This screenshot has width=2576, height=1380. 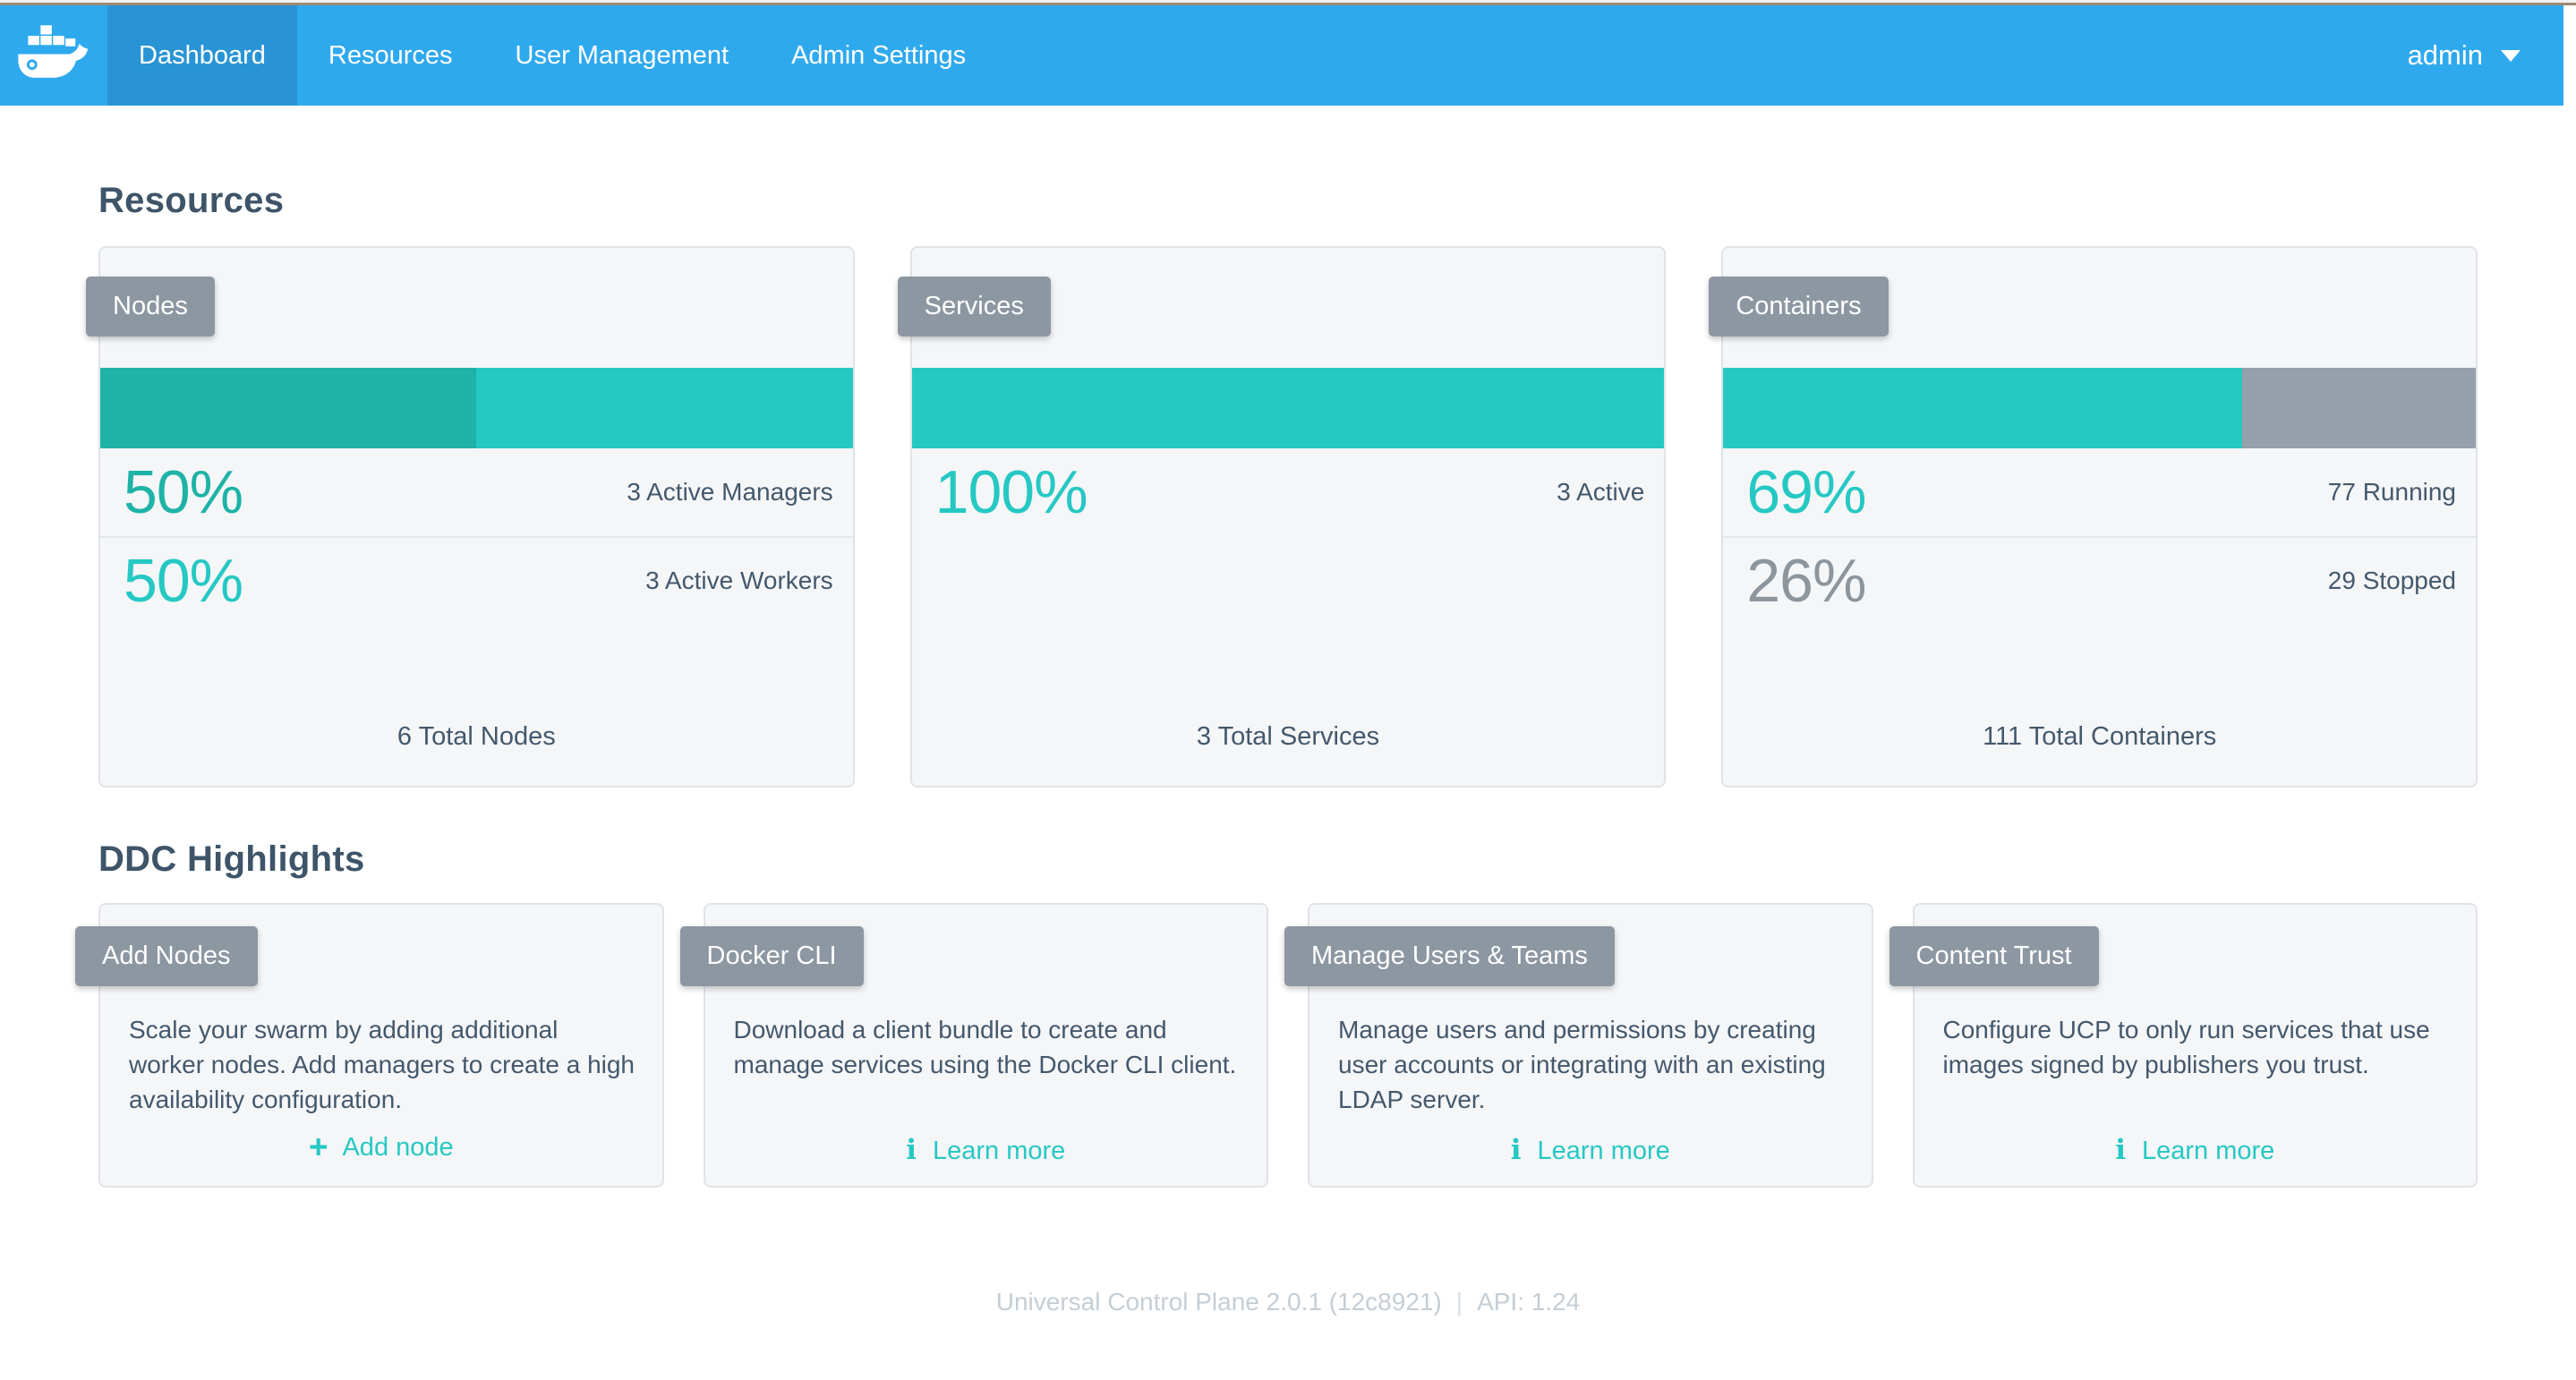 What do you see at coordinates (202, 55) in the screenshot?
I see `nav-tab-dashboard: Dashboard` at bounding box center [202, 55].